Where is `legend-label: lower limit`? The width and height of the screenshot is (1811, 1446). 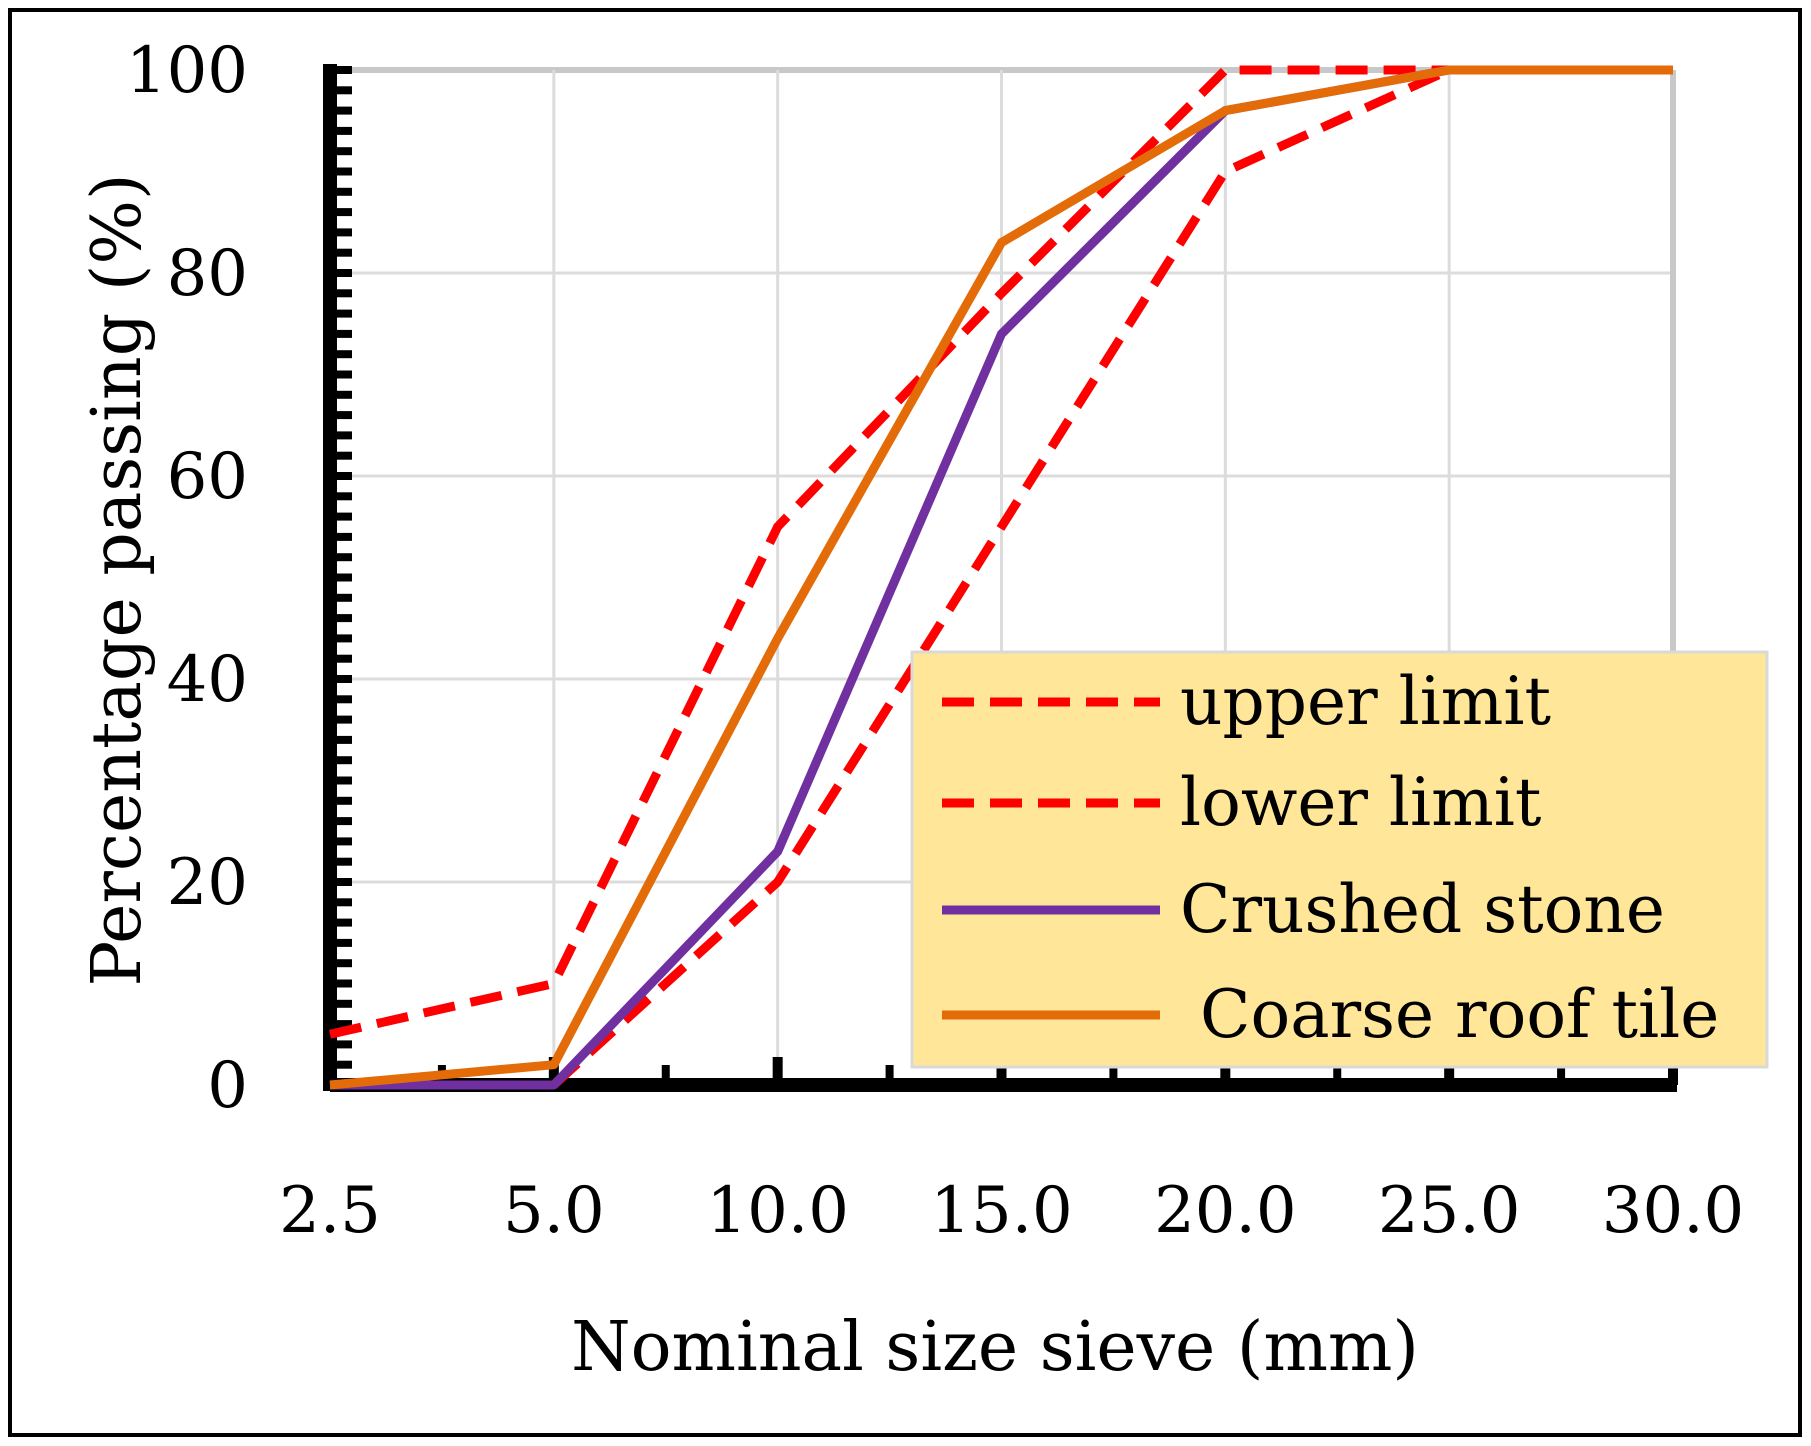
legend-label: lower limit is located at coordinates (1360, 802).